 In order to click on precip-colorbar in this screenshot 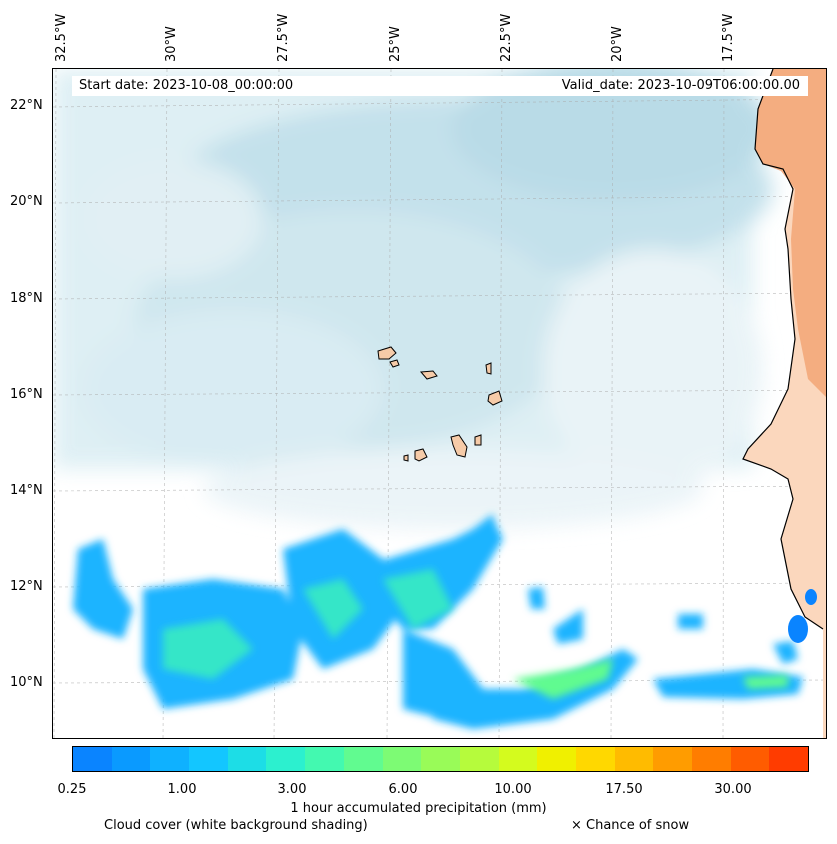, I will do `click(440, 759)`.